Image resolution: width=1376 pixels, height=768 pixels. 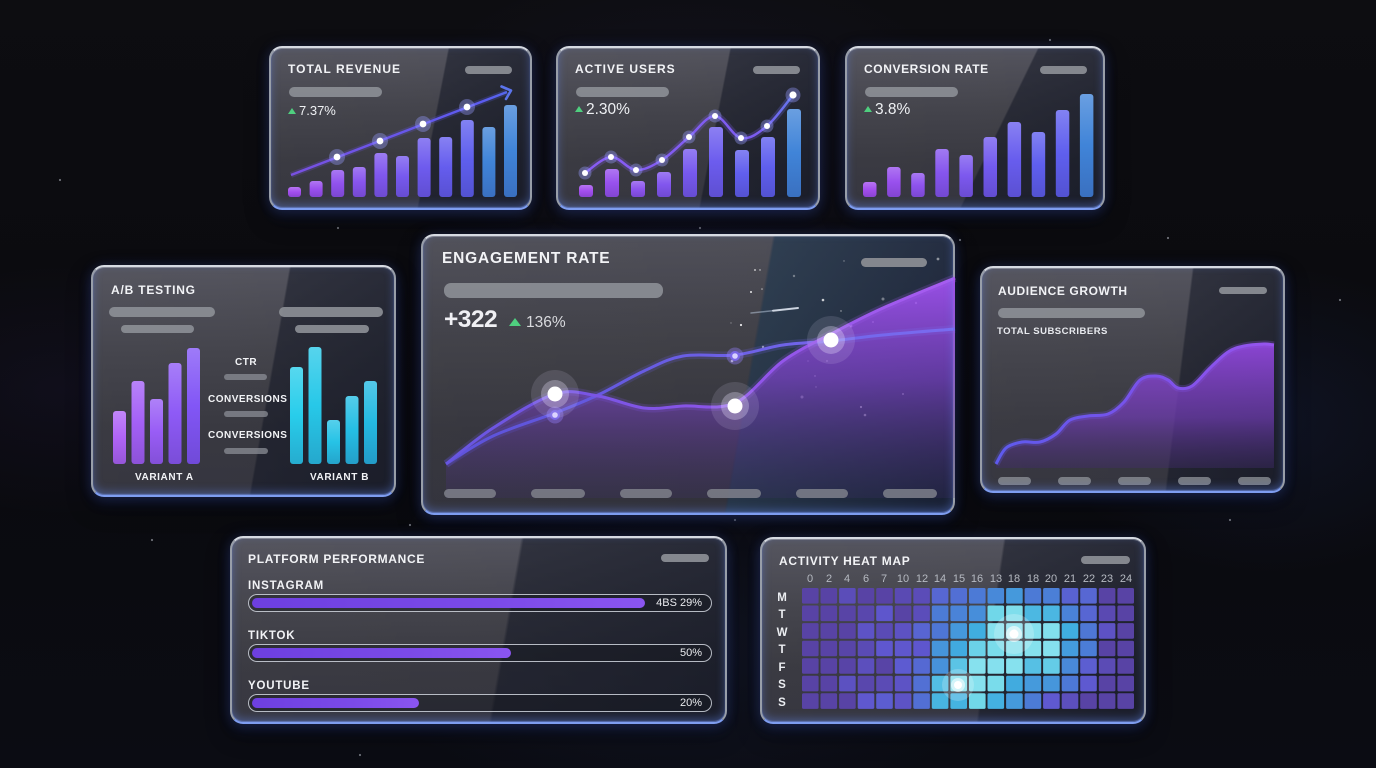 I want to click on svg-text: 23, so click(x=1107, y=579).